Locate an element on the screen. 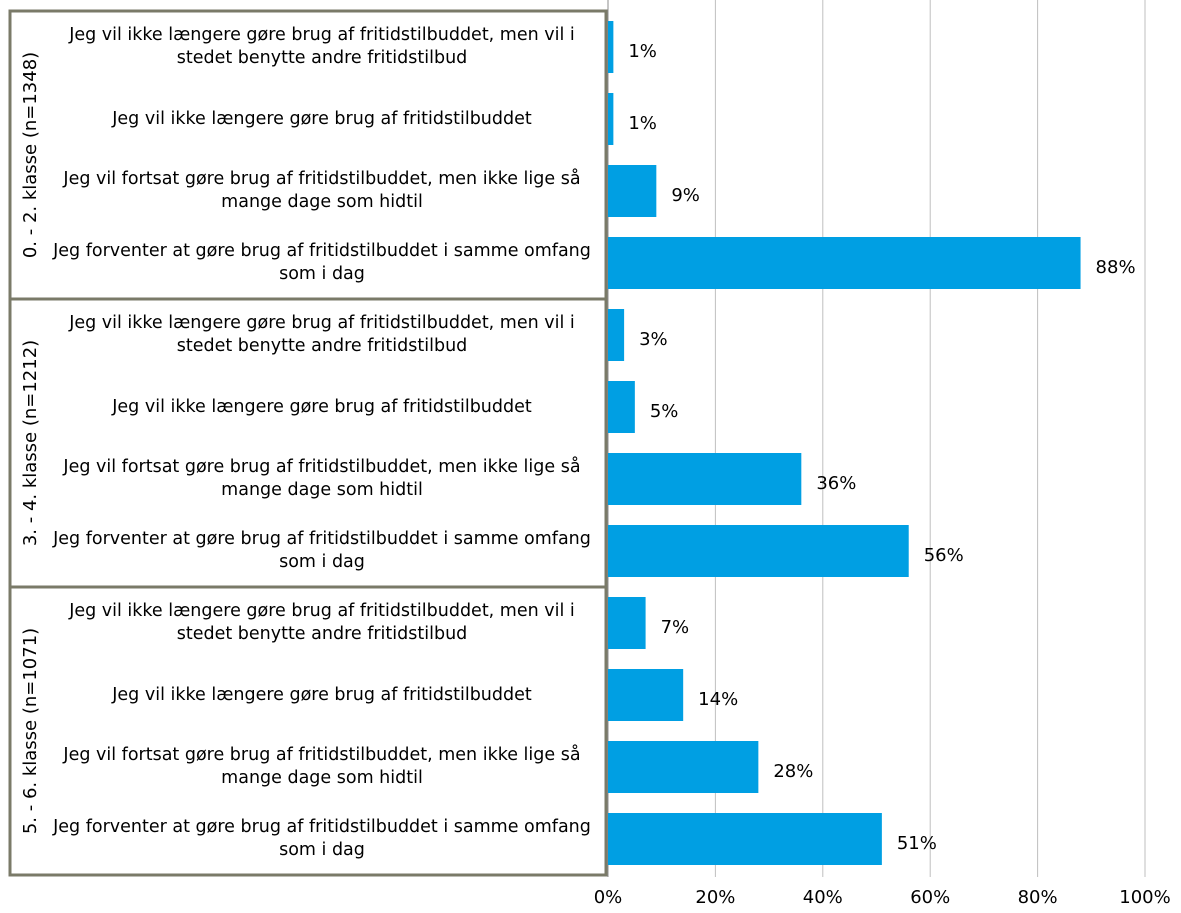 The width and height of the screenshot is (1181, 913). value-label: 28% is located at coordinates (793, 771).